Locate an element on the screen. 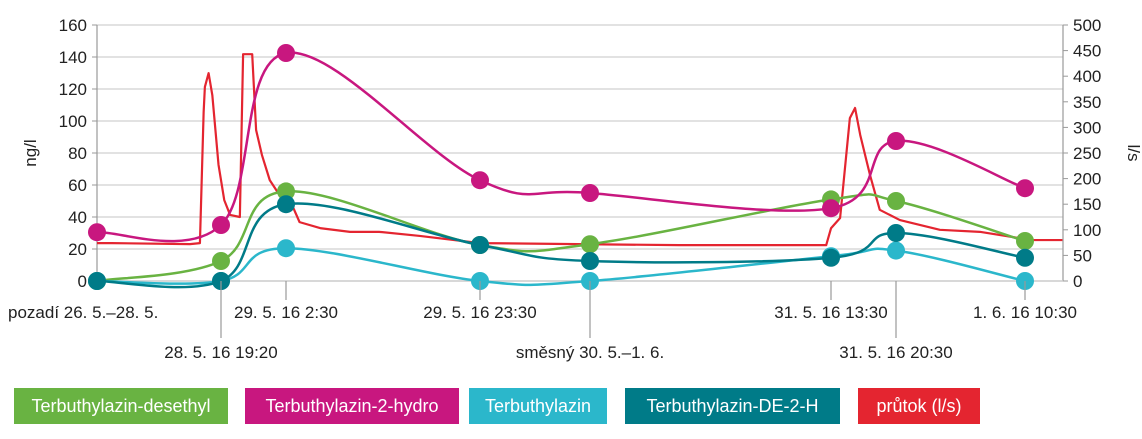 The height and width of the screenshot is (439, 1142). x-tick-label: 29. 5. 16 23:30 is located at coordinates (479, 312).